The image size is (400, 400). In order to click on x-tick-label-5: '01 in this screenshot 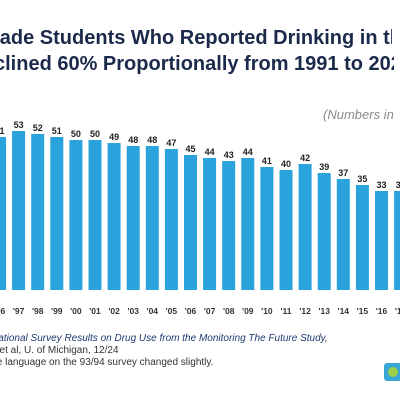, I will do `click(95, 311)`.